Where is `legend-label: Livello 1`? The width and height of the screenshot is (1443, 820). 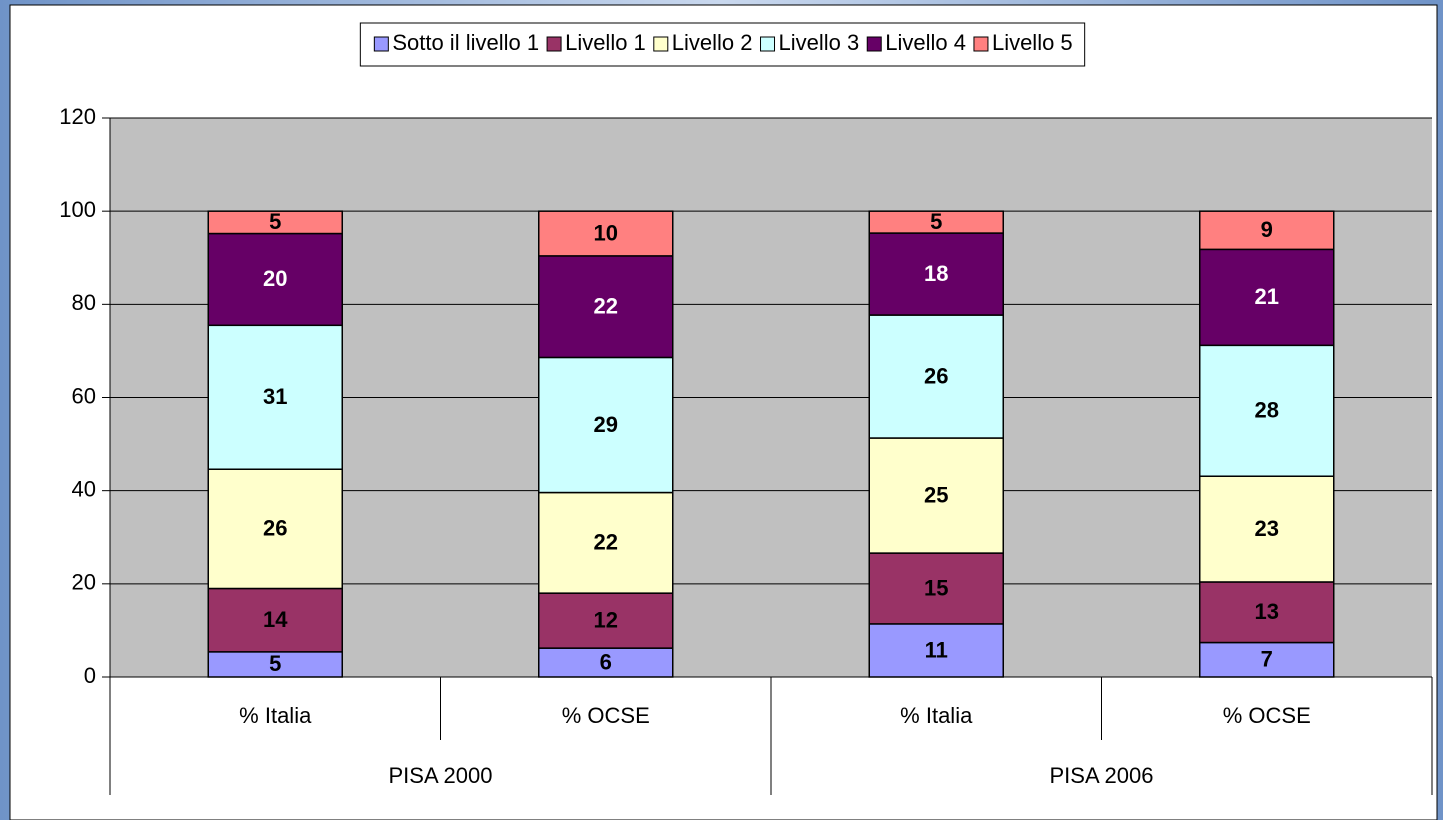 legend-label: Livello 1 is located at coordinates (605, 42).